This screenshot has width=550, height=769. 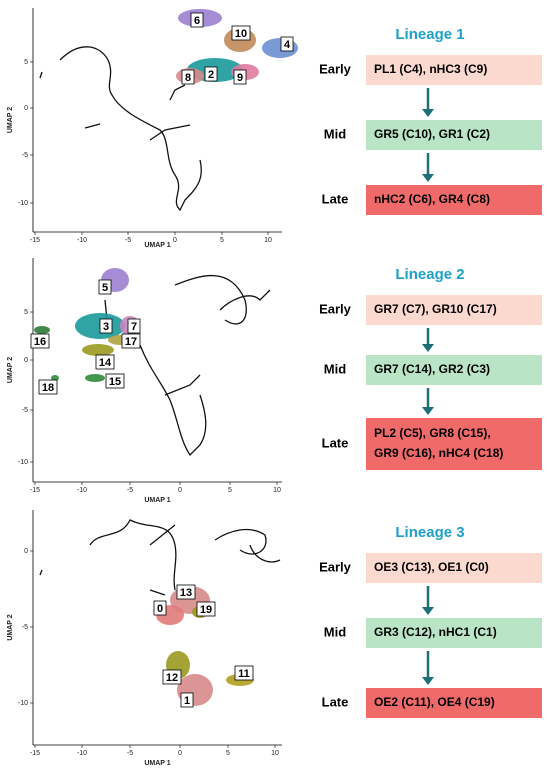 What do you see at coordinates (26, 312) in the screenshot?
I see `y-tick-label: 5` at bounding box center [26, 312].